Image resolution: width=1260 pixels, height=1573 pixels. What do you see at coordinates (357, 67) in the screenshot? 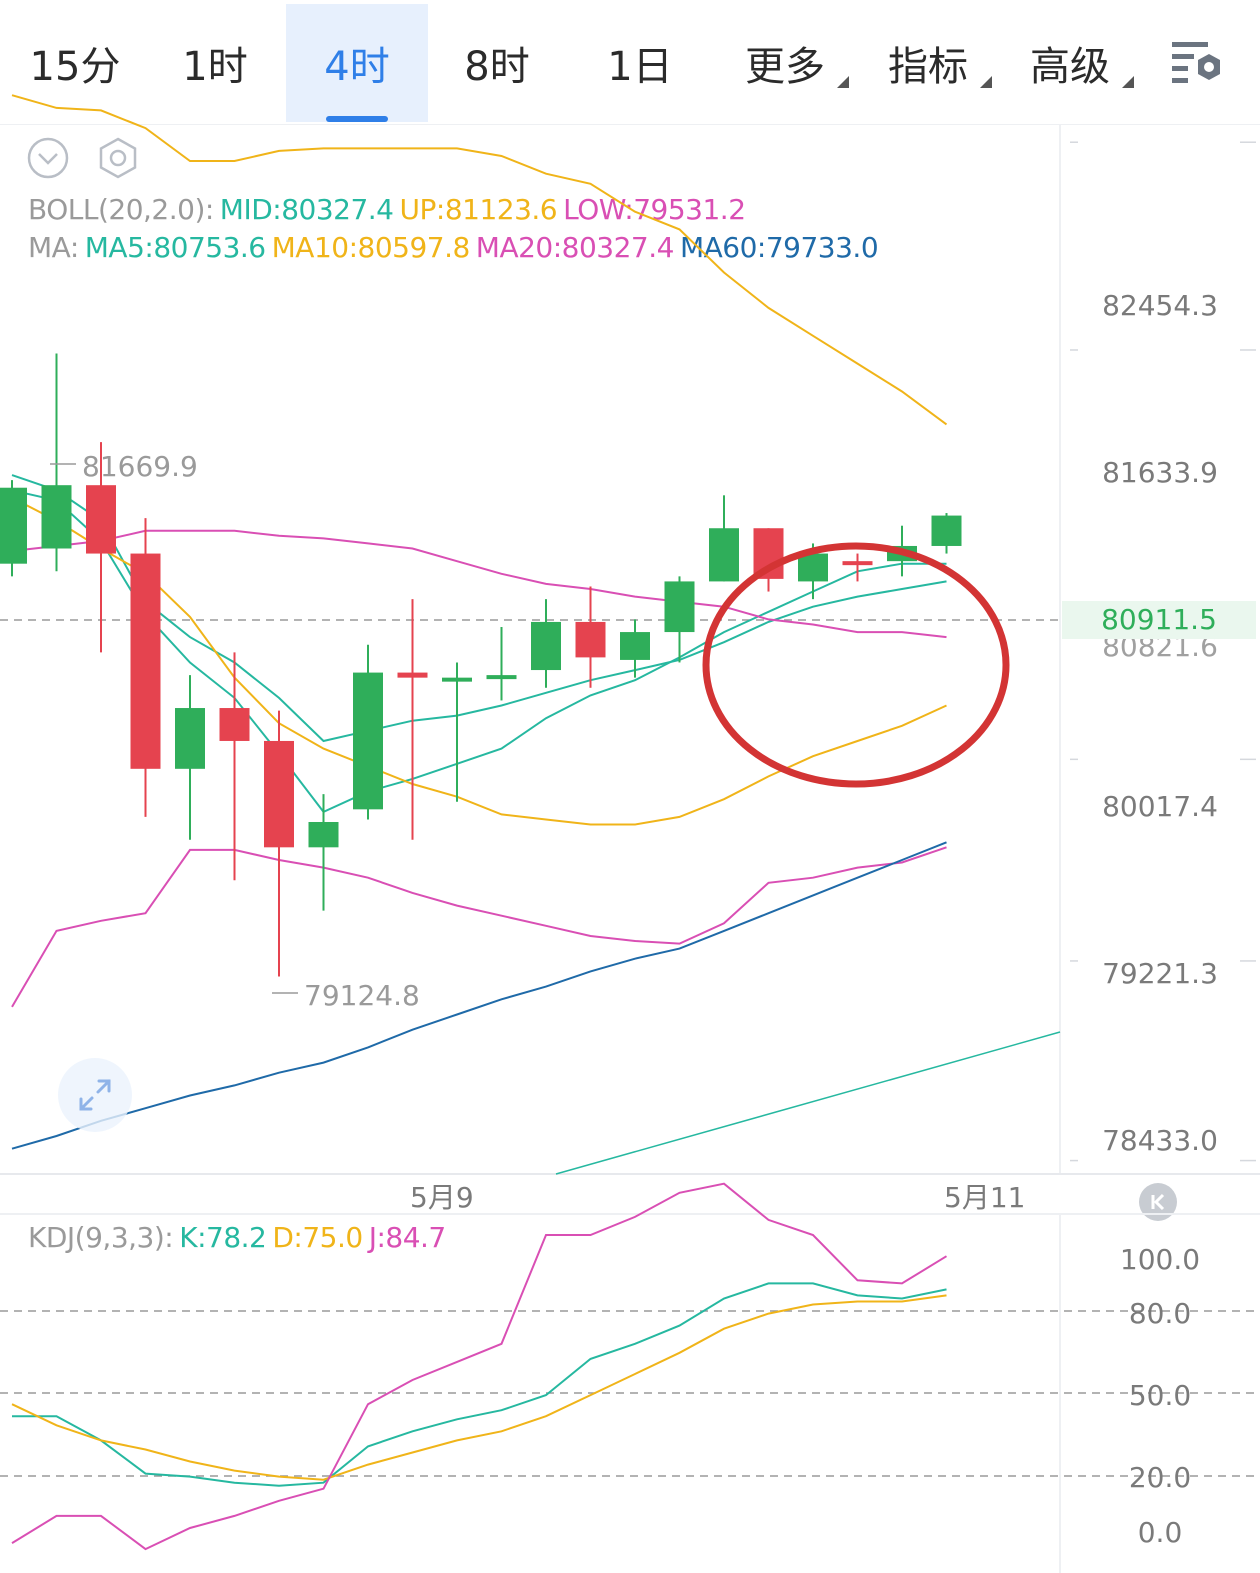
I see `tab-label: 4时` at bounding box center [357, 67].